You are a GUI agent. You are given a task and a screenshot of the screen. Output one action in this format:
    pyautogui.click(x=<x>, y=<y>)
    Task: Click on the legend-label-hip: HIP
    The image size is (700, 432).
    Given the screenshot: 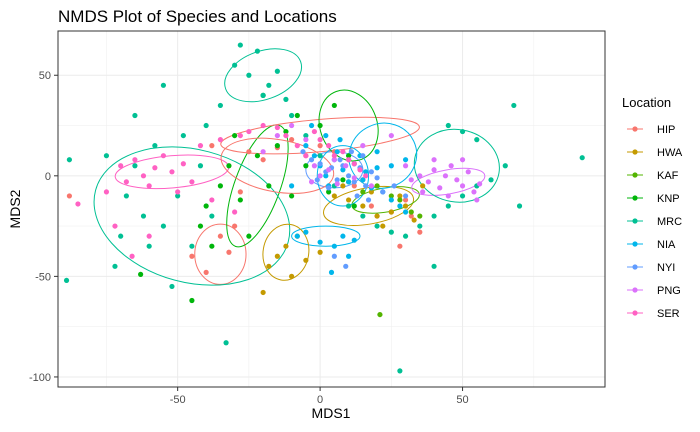 What is the action you would take?
    pyautogui.click(x=666, y=130)
    